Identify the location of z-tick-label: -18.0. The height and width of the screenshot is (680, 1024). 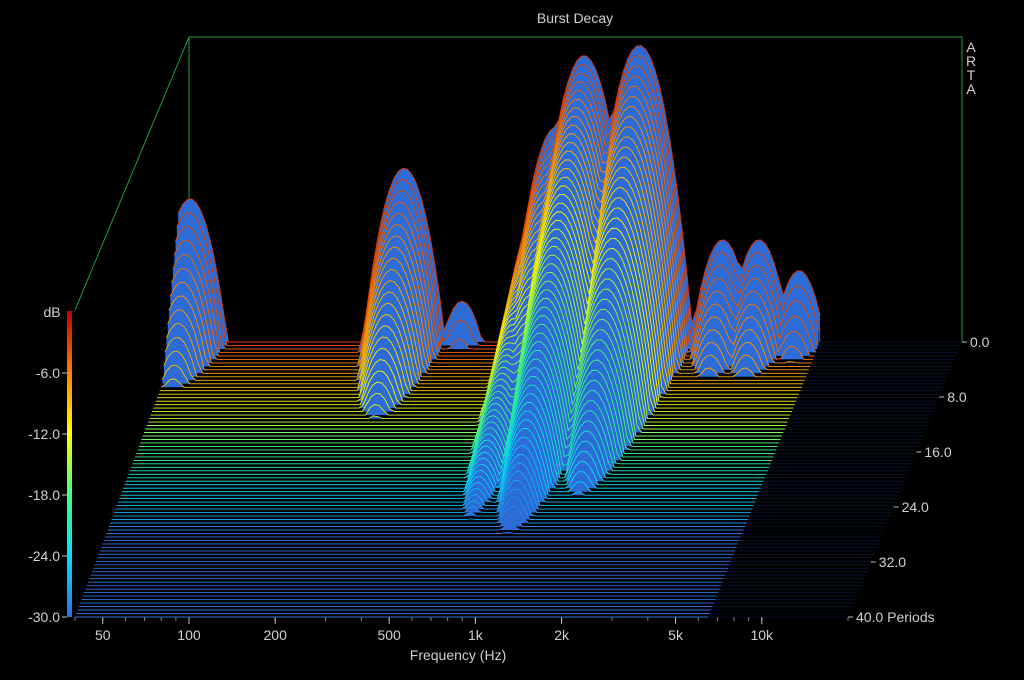
(44, 495).